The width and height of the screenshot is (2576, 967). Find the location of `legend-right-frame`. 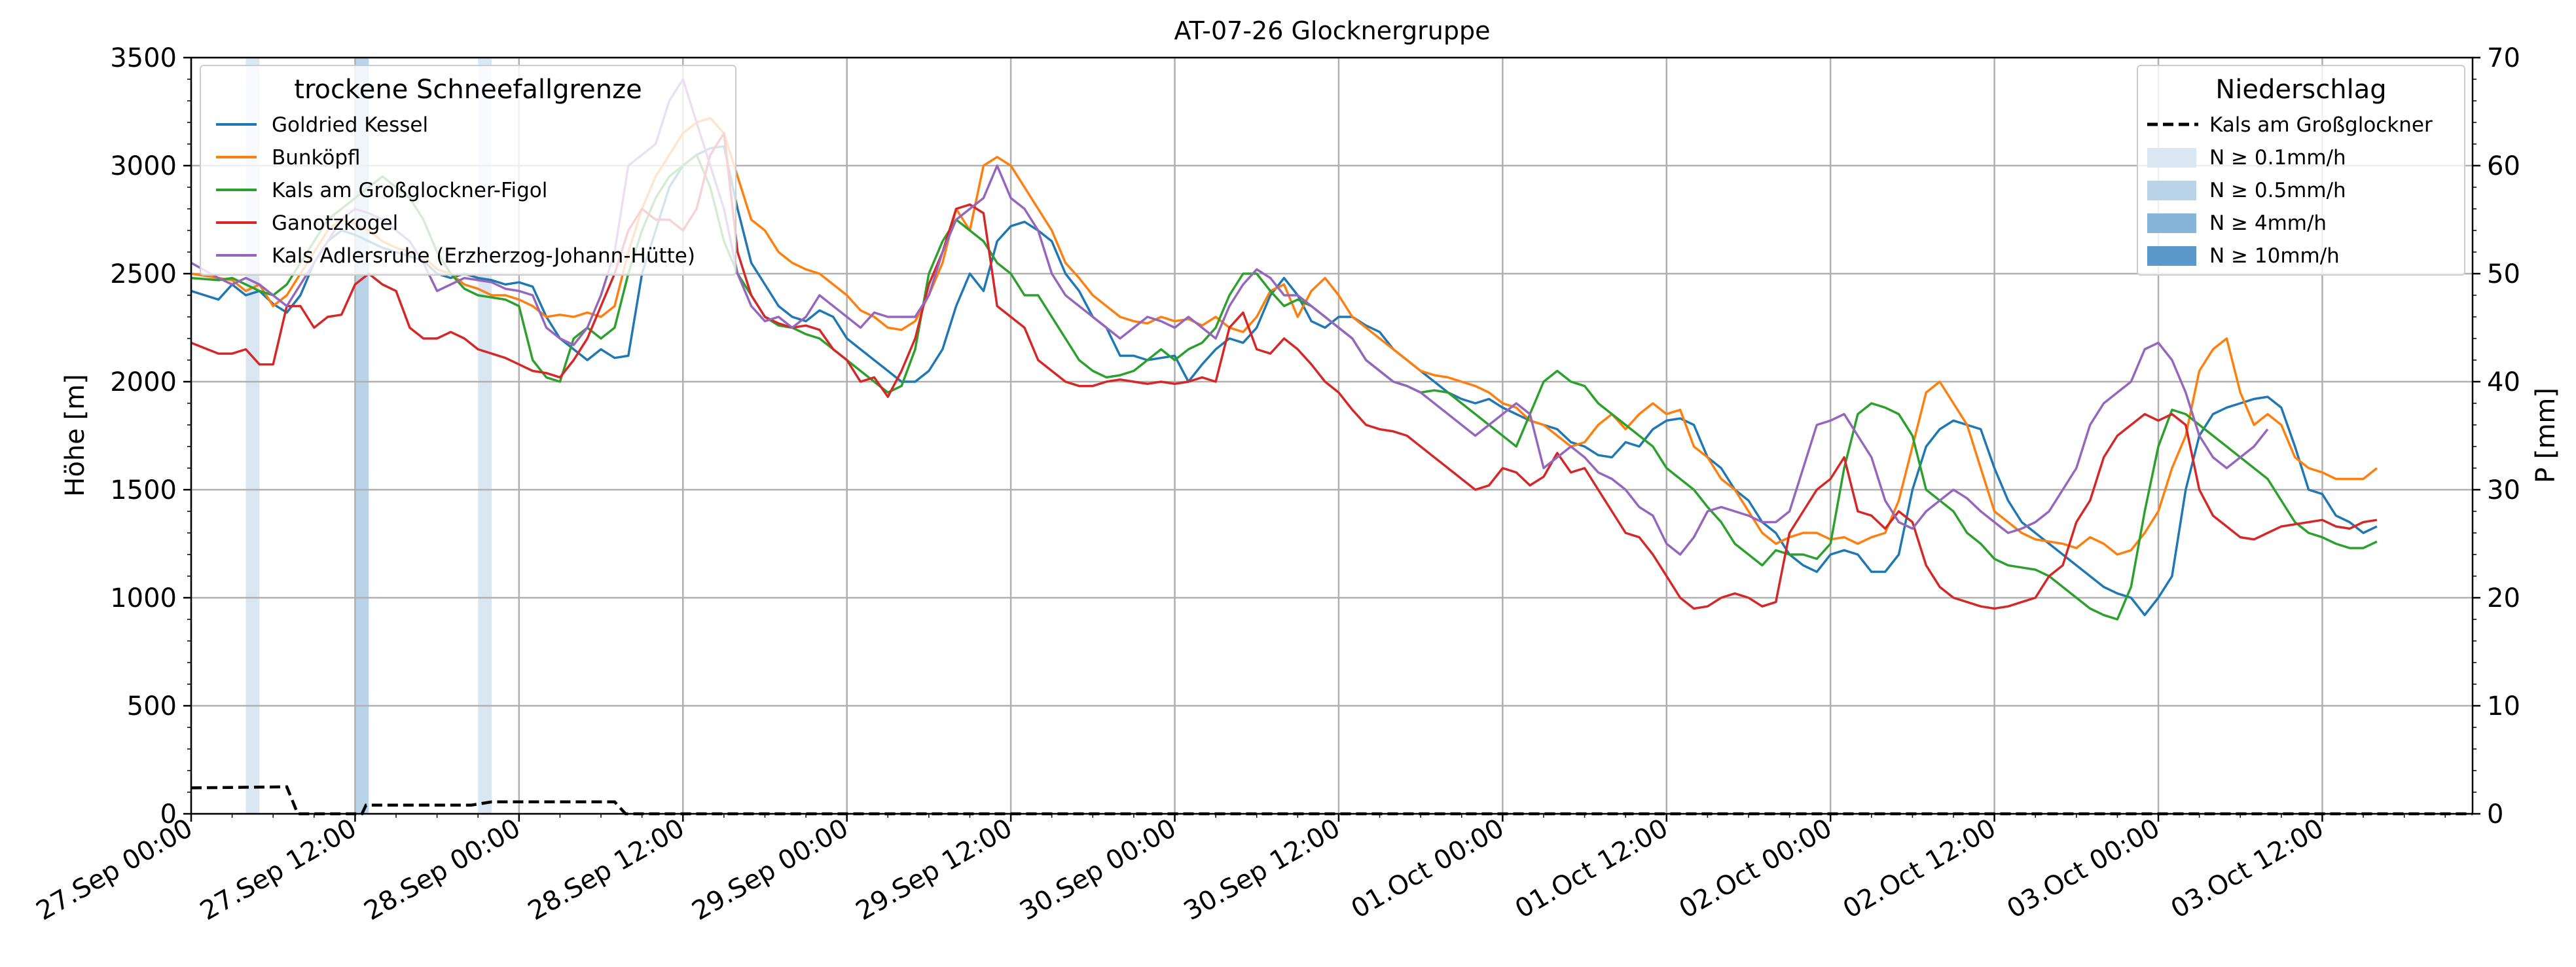

legend-right-frame is located at coordinates (2301, 170).